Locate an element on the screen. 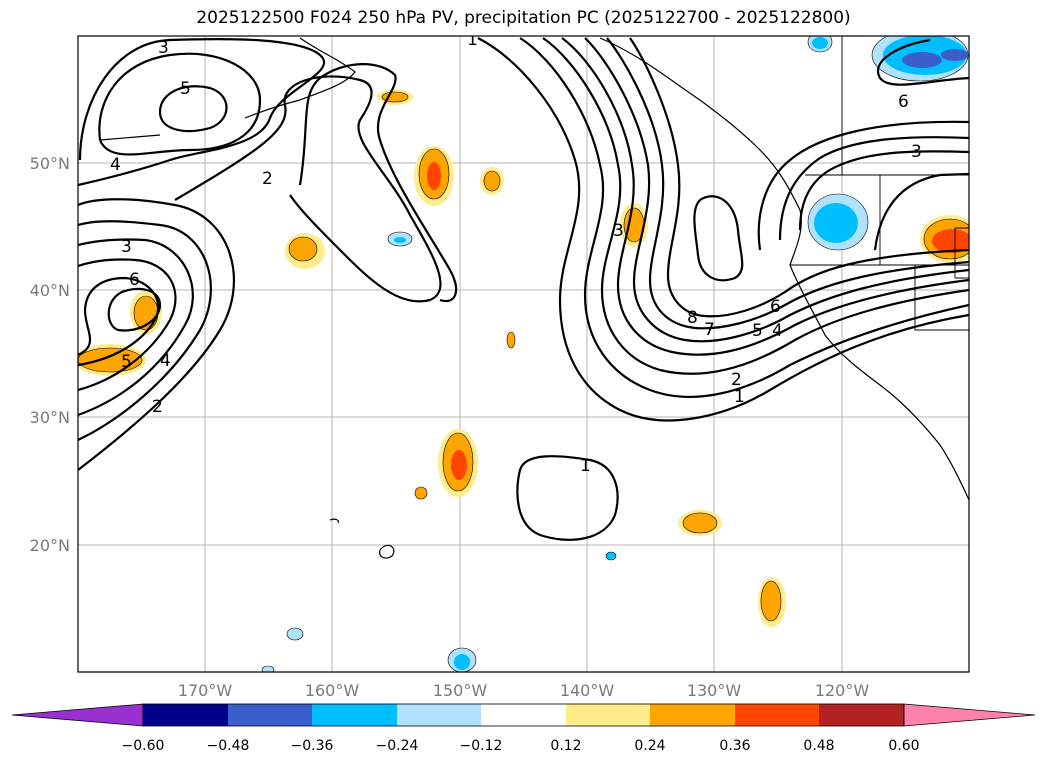 The height and width of the screenshot is (765, 1047). lon-label-120w: 120°W is located at coordinates (842, 690).